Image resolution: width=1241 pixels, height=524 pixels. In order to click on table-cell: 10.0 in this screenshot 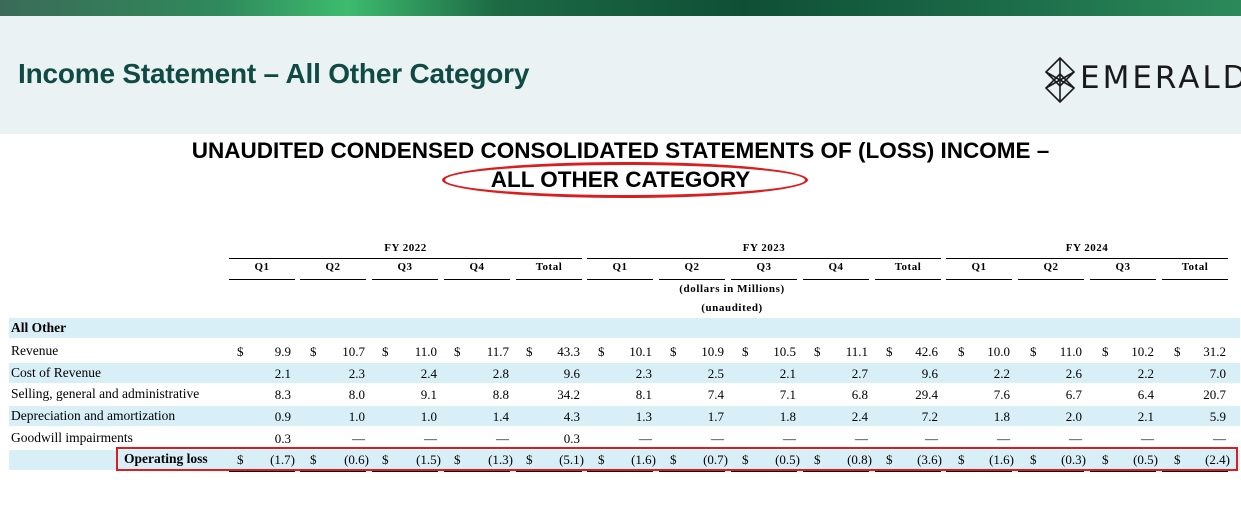, I will do `click(998, 351)`.